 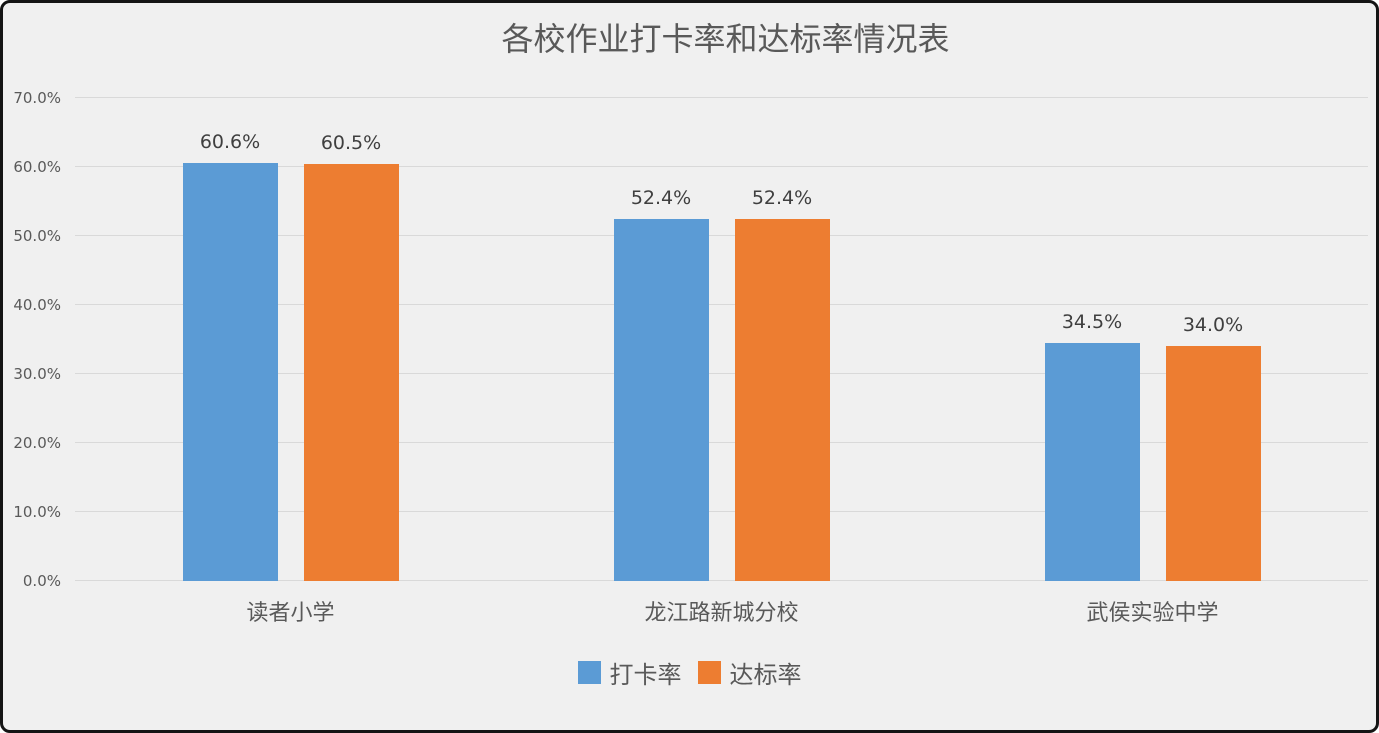 I want to click on y-tick-label: 70.0%, so click(x=37, y=98).